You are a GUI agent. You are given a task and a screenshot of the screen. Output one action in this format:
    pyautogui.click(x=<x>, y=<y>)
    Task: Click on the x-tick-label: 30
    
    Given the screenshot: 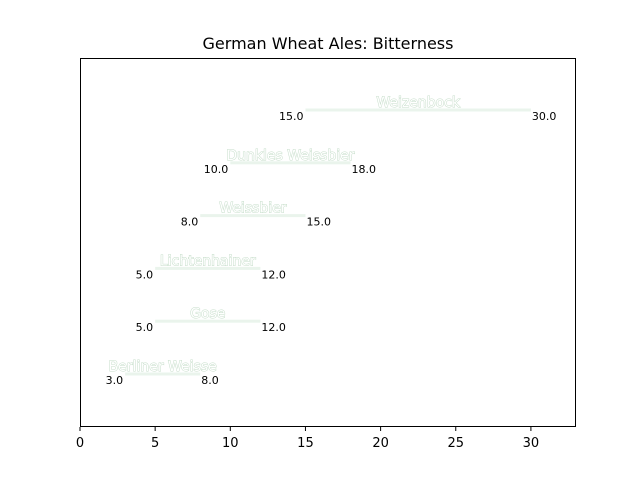 What is the action you would take?
    pyautogui.click(x=531, y=443)
    